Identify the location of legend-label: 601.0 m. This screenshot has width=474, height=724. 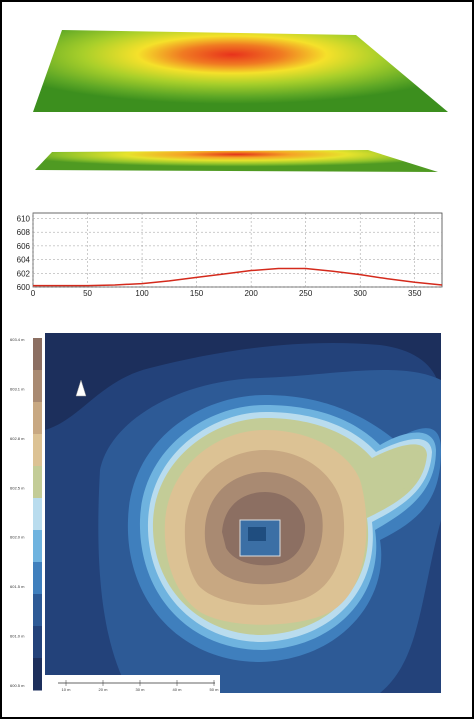
(17, 636).